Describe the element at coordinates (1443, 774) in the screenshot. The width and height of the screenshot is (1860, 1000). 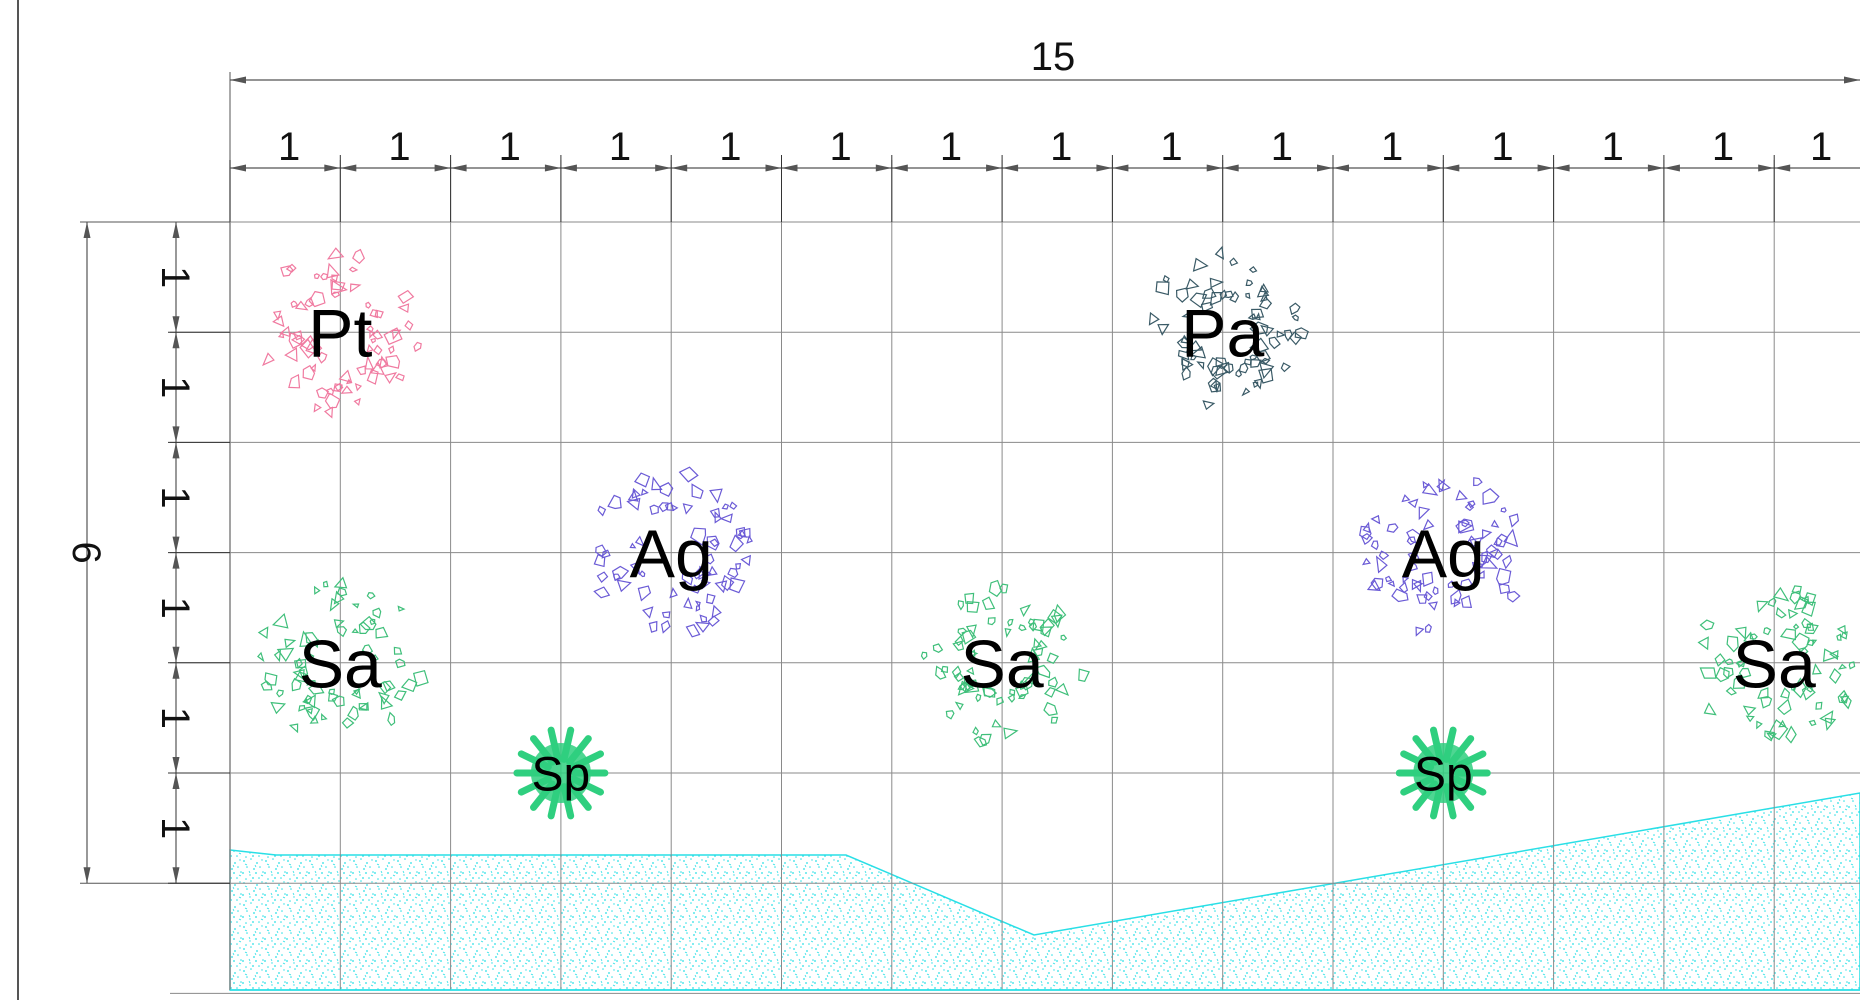
I see `plant-code-label: Sp` at that location.